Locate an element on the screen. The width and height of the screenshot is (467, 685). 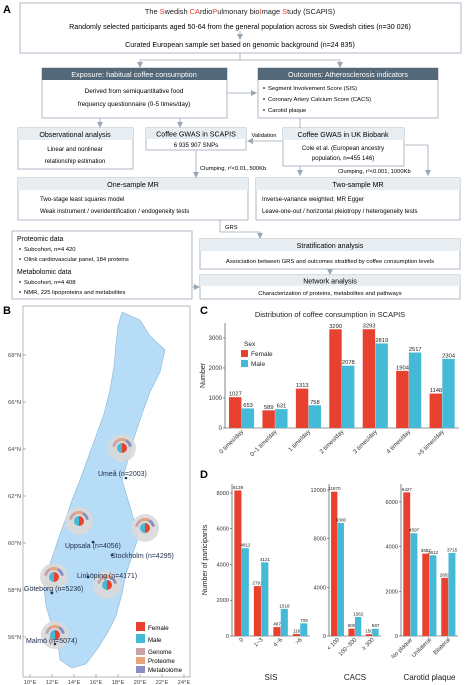
x-tick-label: ≥ 300 is located at coordinates (368, 644).